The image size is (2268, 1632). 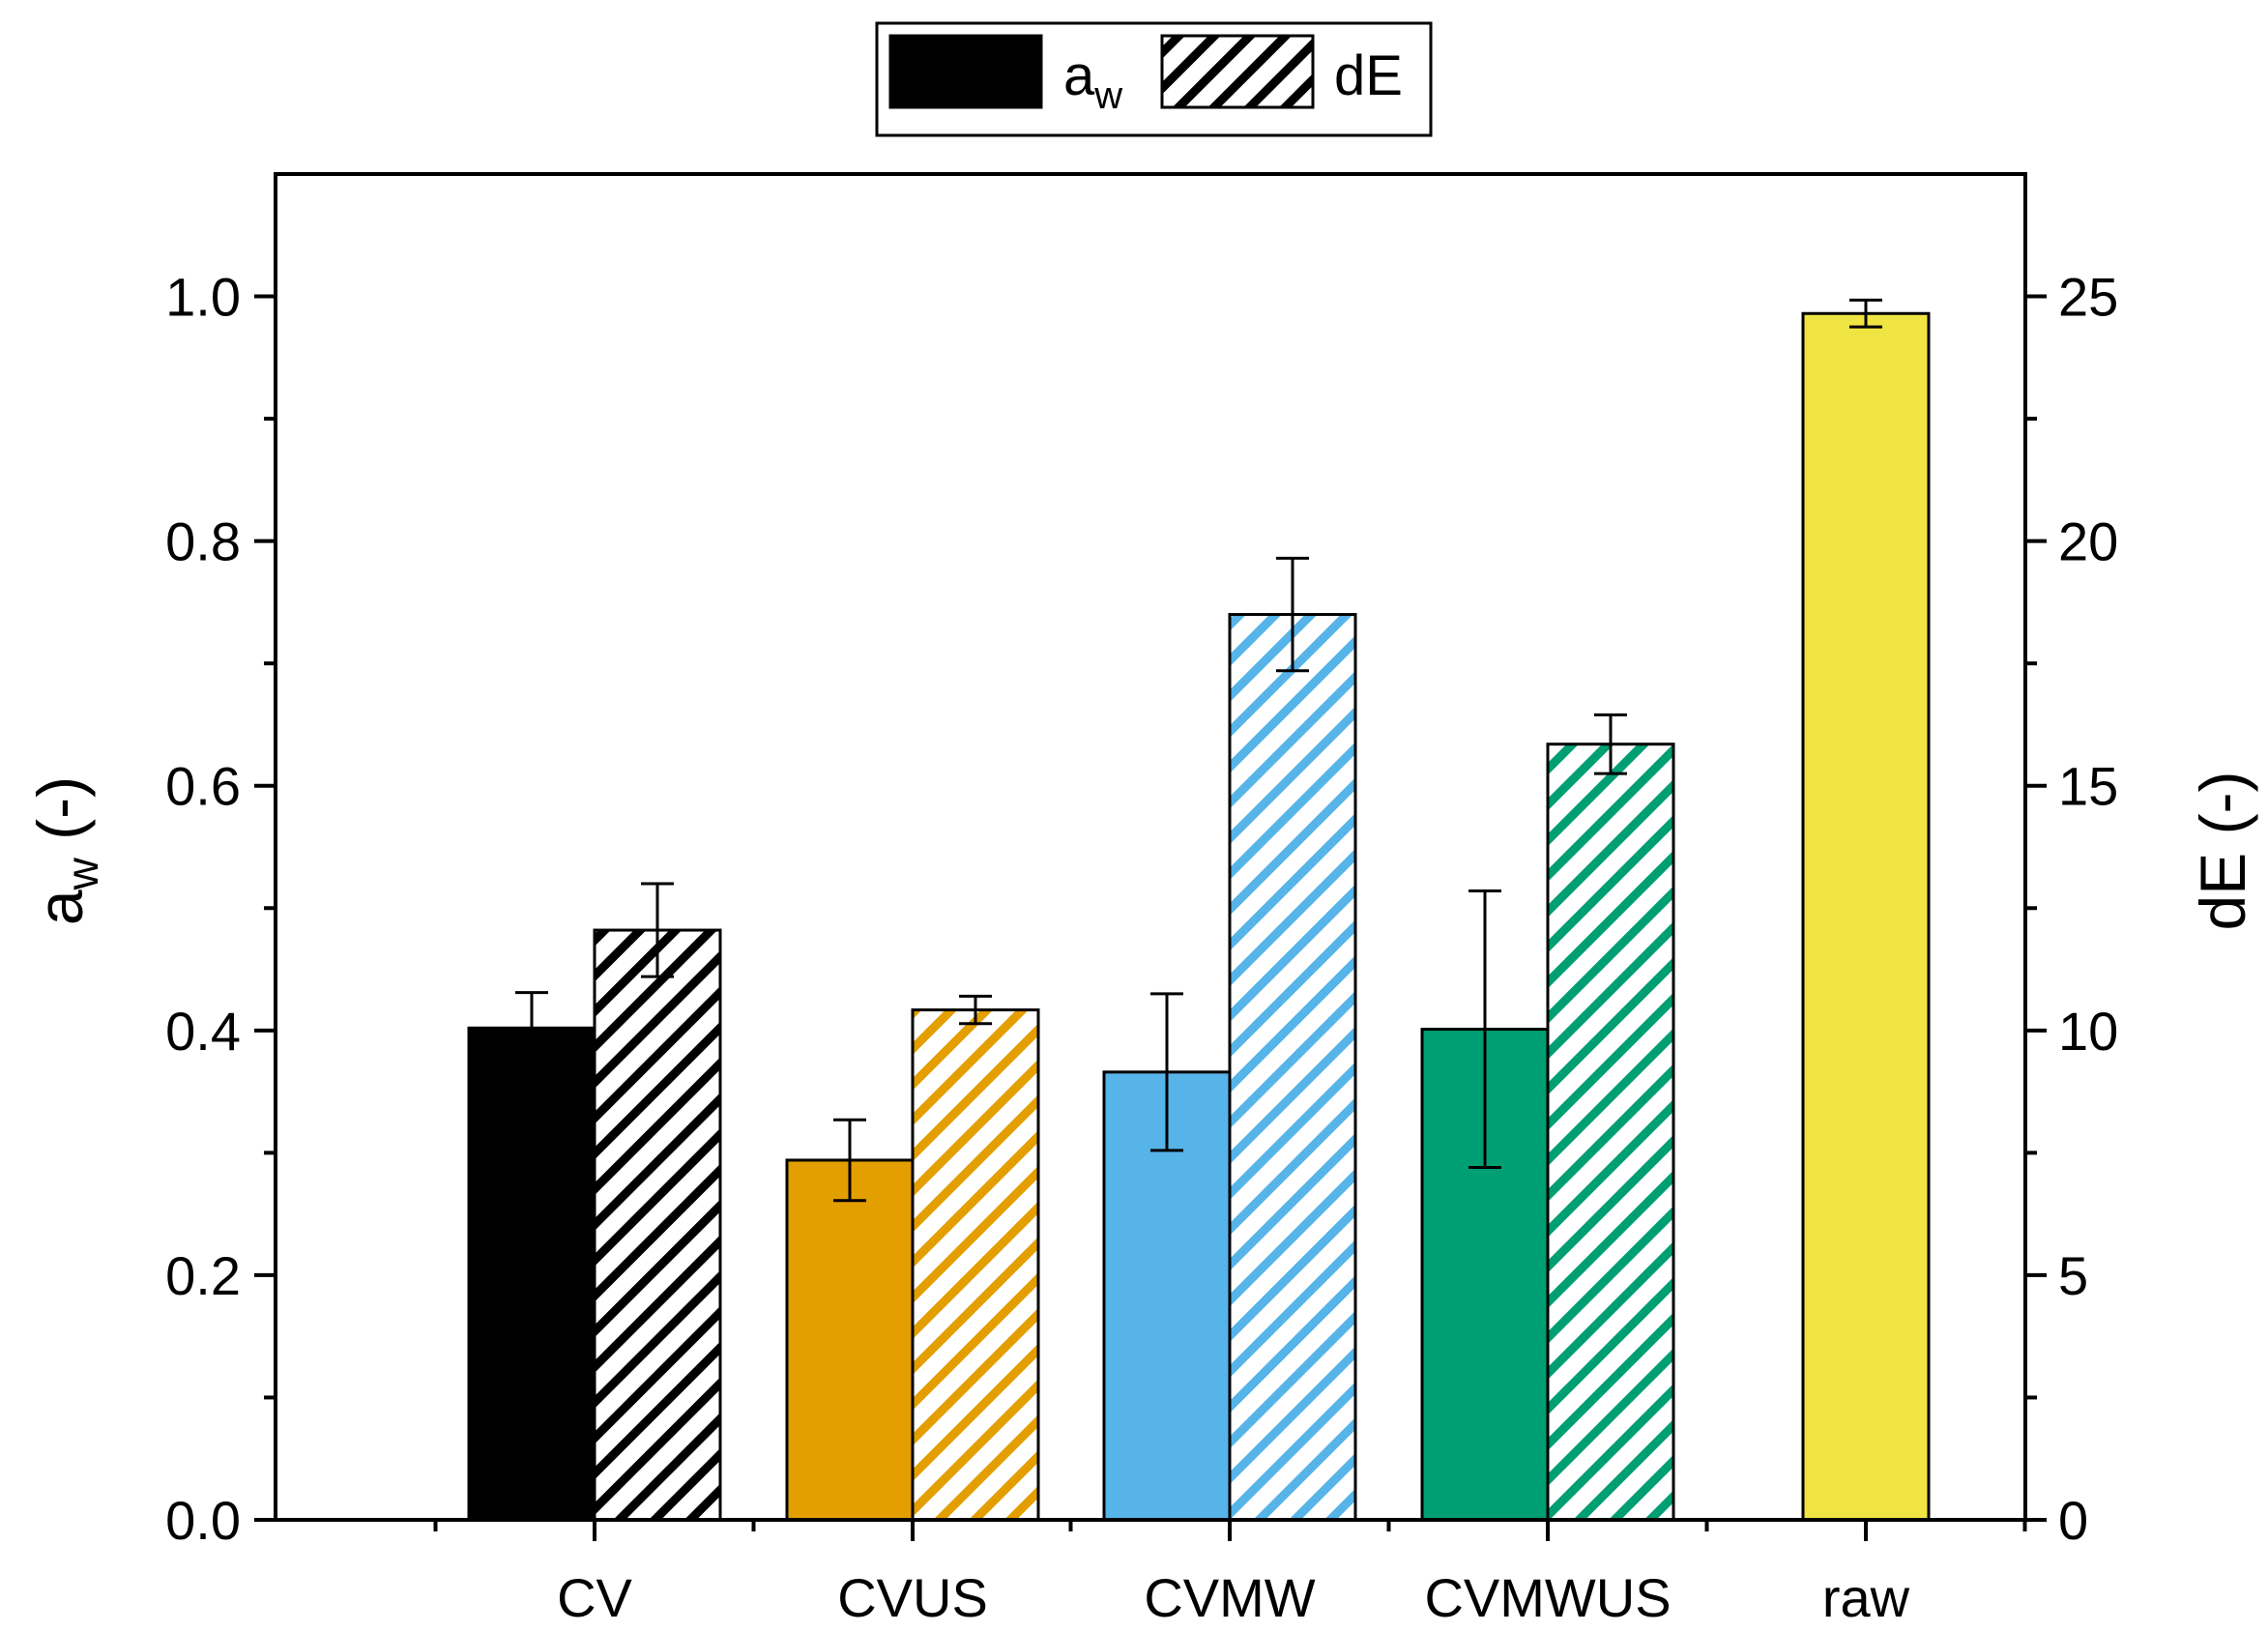 What do you see at coordinates (203, 1521) in the screenshot?
I see `y-left-tick-label: 0.0` at bounding box center [203, 1521].